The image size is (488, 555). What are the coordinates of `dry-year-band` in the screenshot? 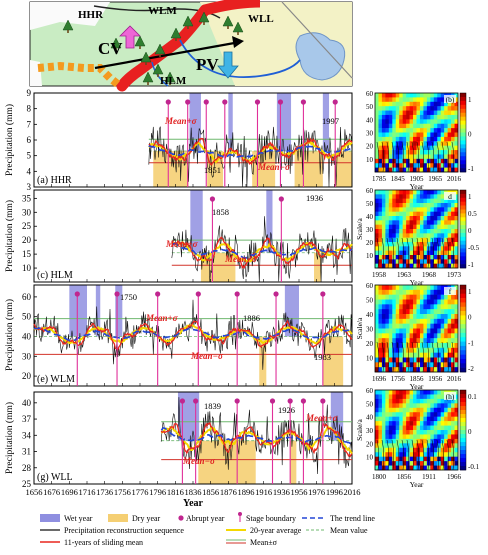 It's located at (308, 168).